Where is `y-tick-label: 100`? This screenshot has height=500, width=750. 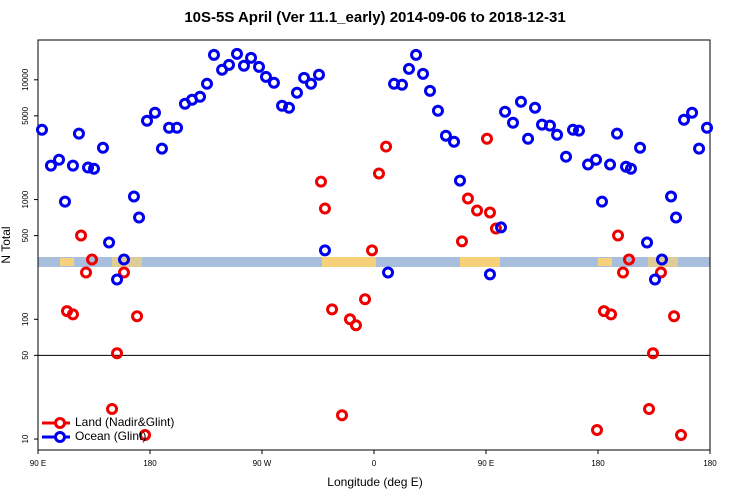 y-tick-label: 100 is located at coordinates (25, 319).